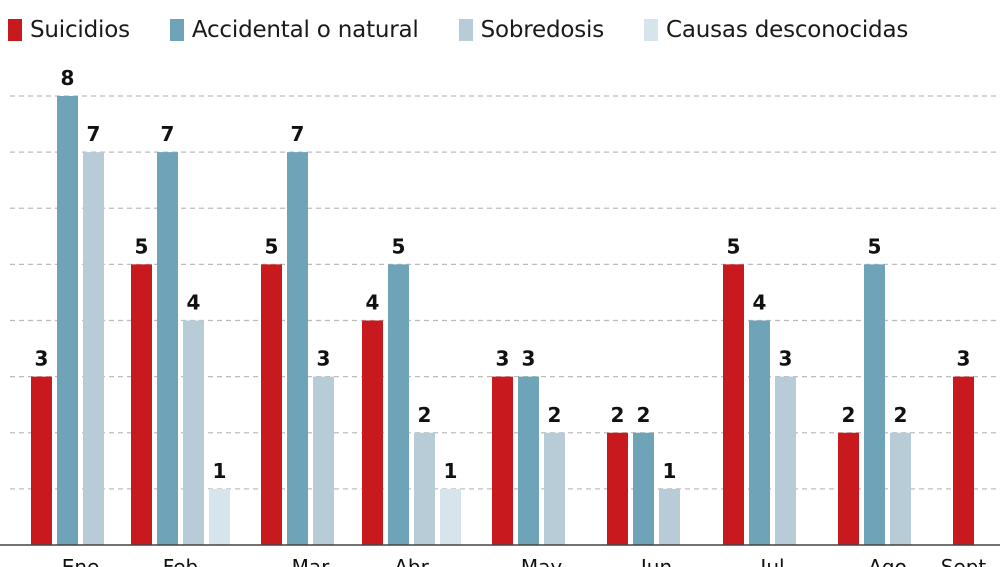 The height and width of the screenshot is (567, 1000). Describe the element at coordinates (655, 561) in the screenshot. I see `x-tick-label: Jun` at that location.